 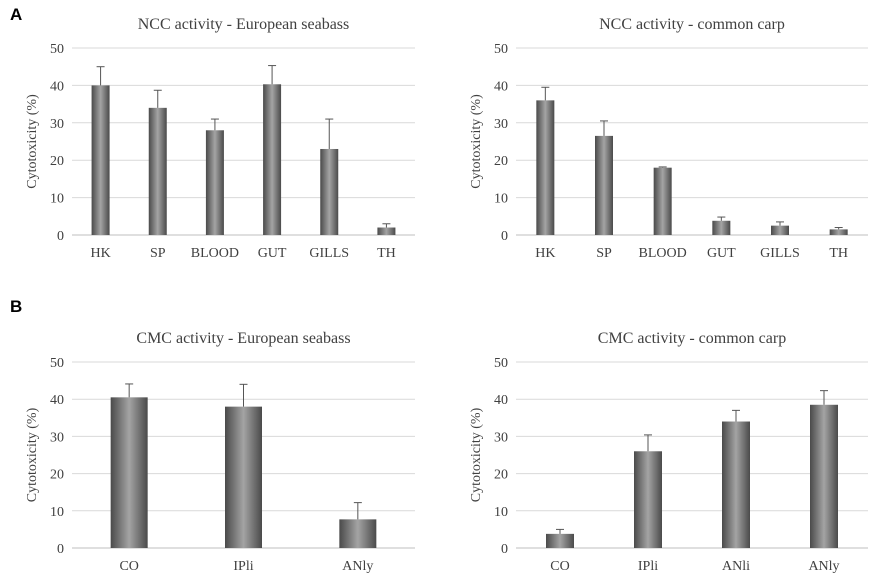 I want to click on chart1-bar-gills, so click(x=329, y=191).